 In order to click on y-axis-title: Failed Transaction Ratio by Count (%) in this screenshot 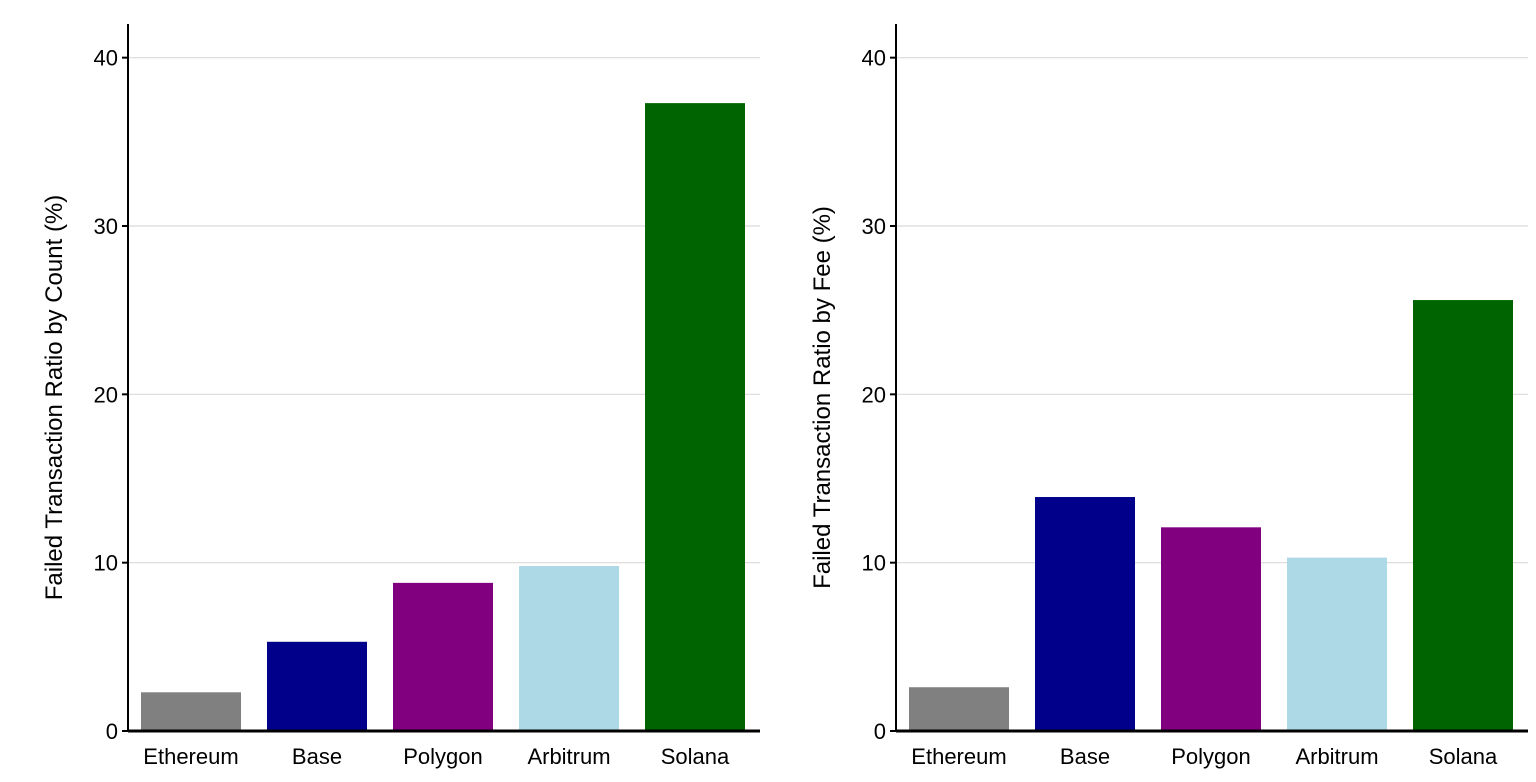, I will do `click(54, 398)`.